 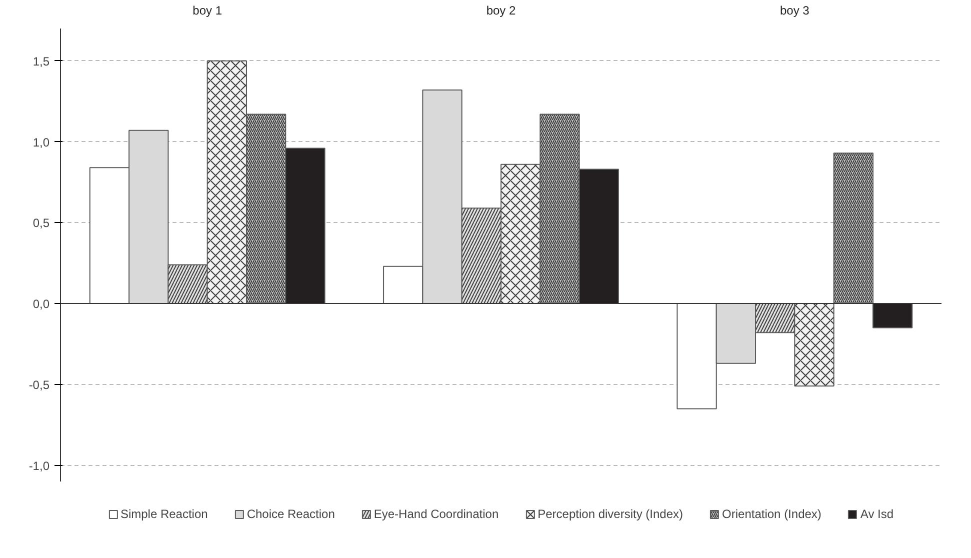 What do you see at coordinates (39, 385) in the screenshot?
I see `y-tick-label: -0,5` at bounding box center [39, 385].